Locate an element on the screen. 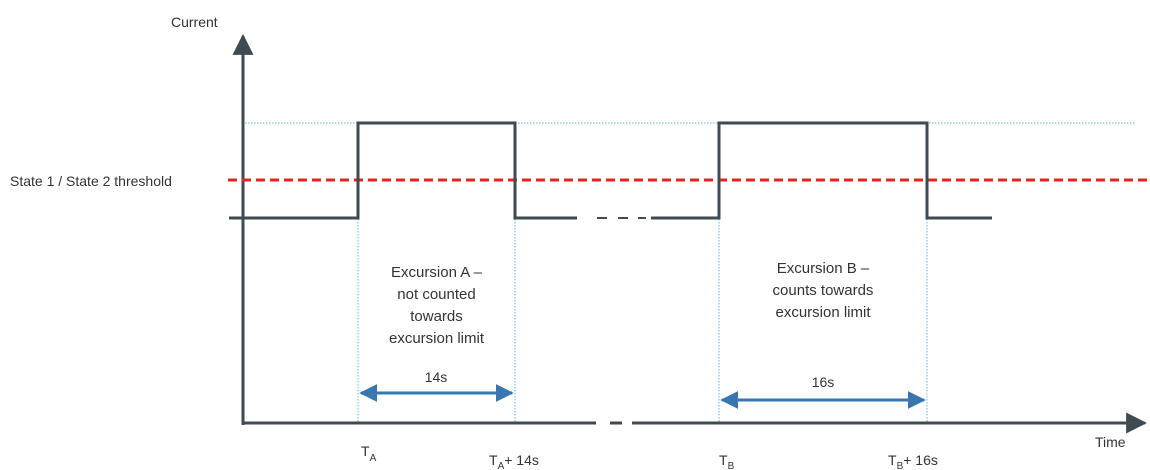 Image resolution: width=1150 pixels, height=470 pixels. excursion-b-note-line: excursion limit is located at coordinates (823, 312).